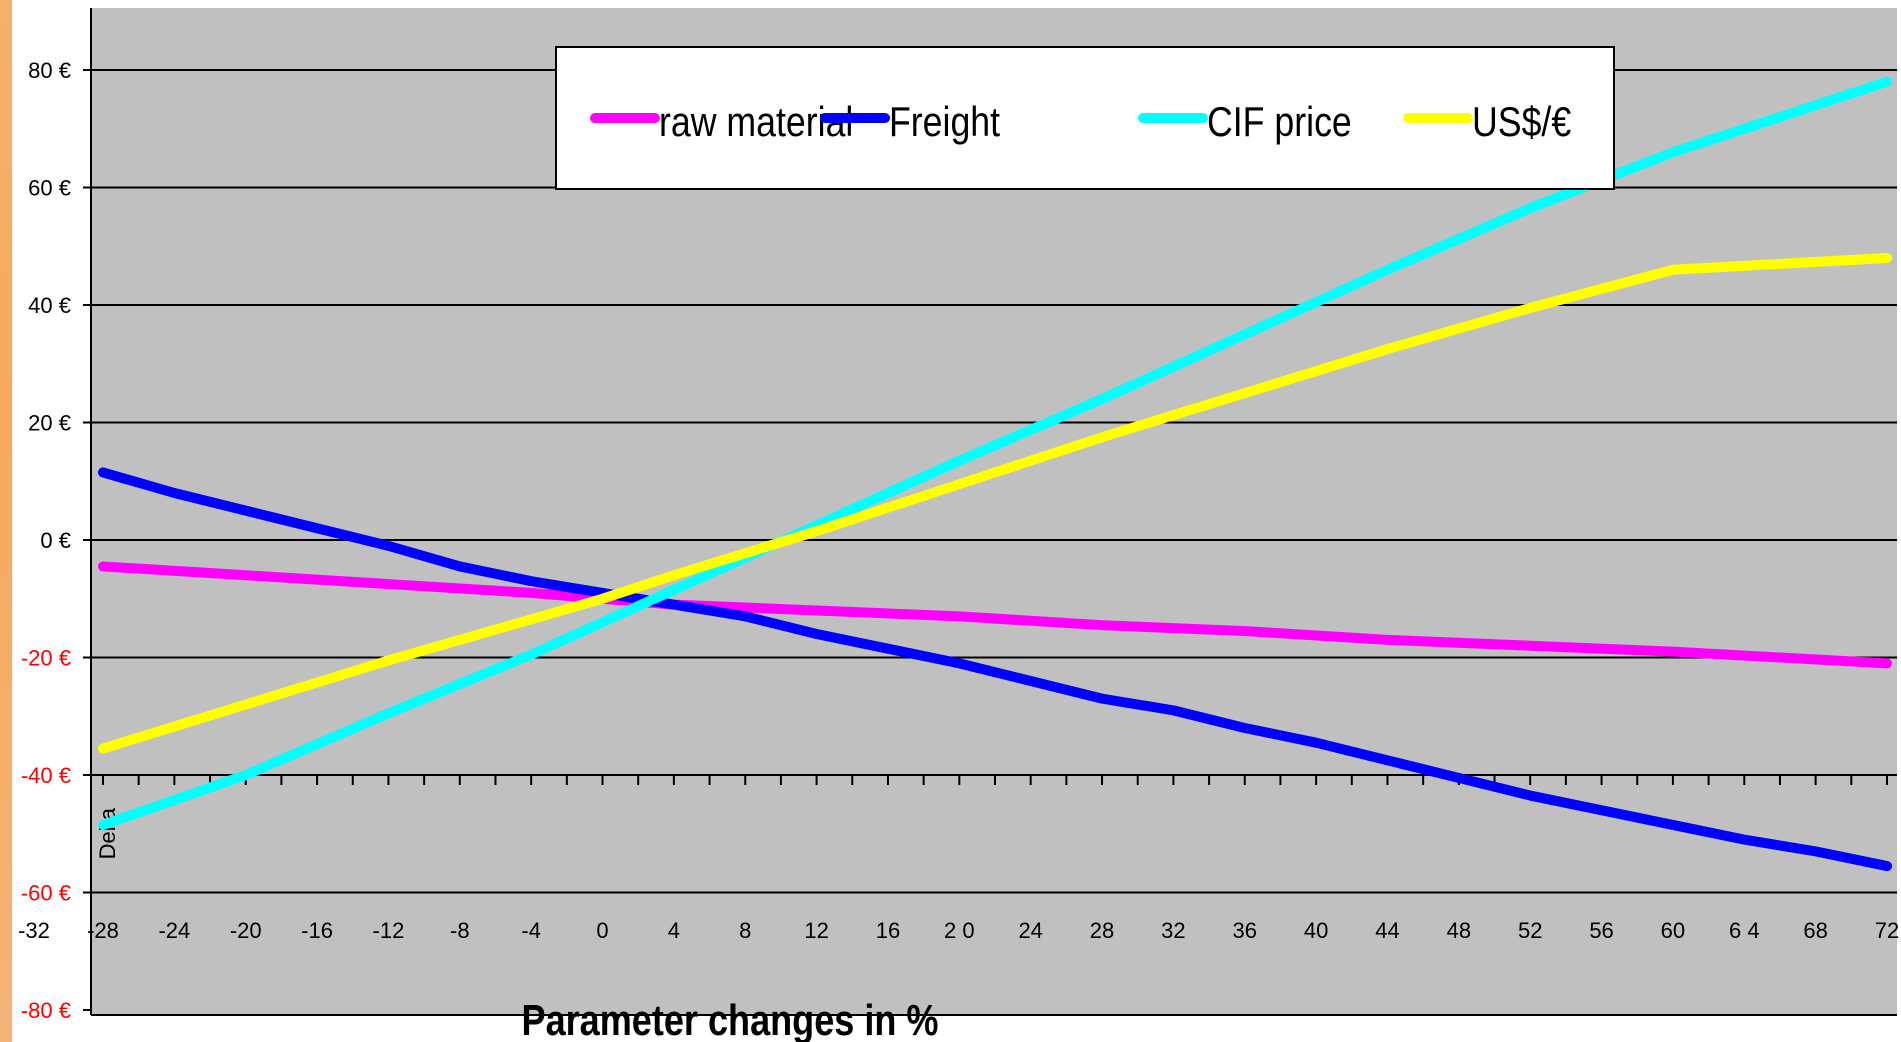  I want to click on x-tick-label: 0, so click(602, 930).